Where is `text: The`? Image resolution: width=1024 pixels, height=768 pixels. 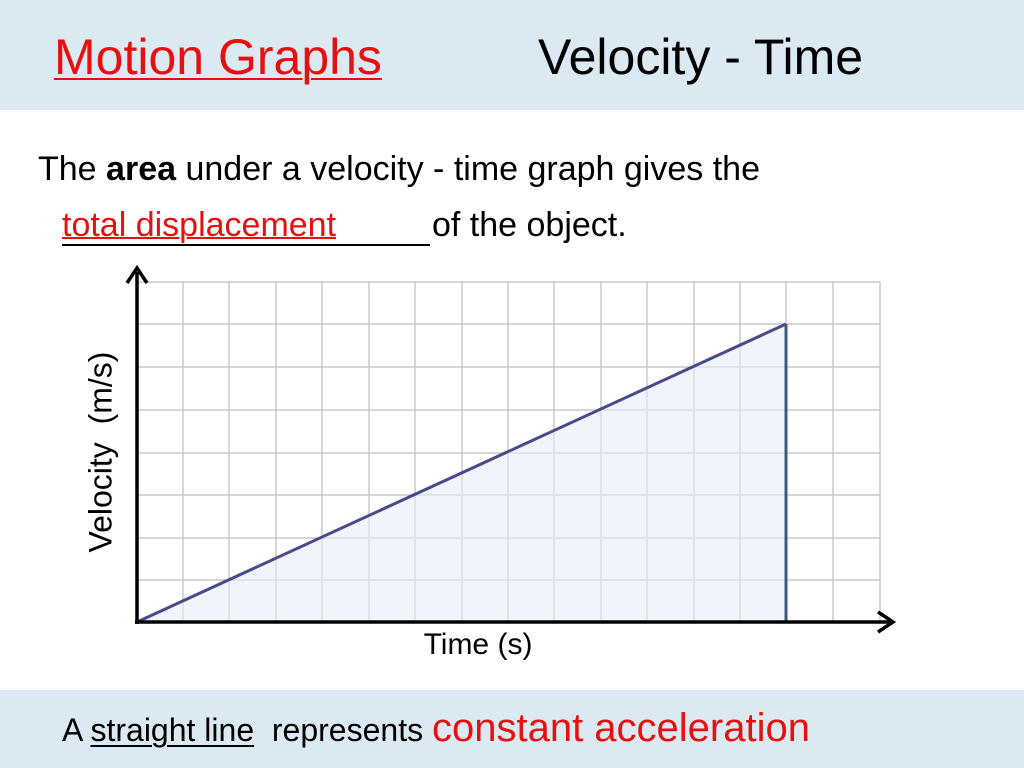 text: The is located at coordinates (67, 169).